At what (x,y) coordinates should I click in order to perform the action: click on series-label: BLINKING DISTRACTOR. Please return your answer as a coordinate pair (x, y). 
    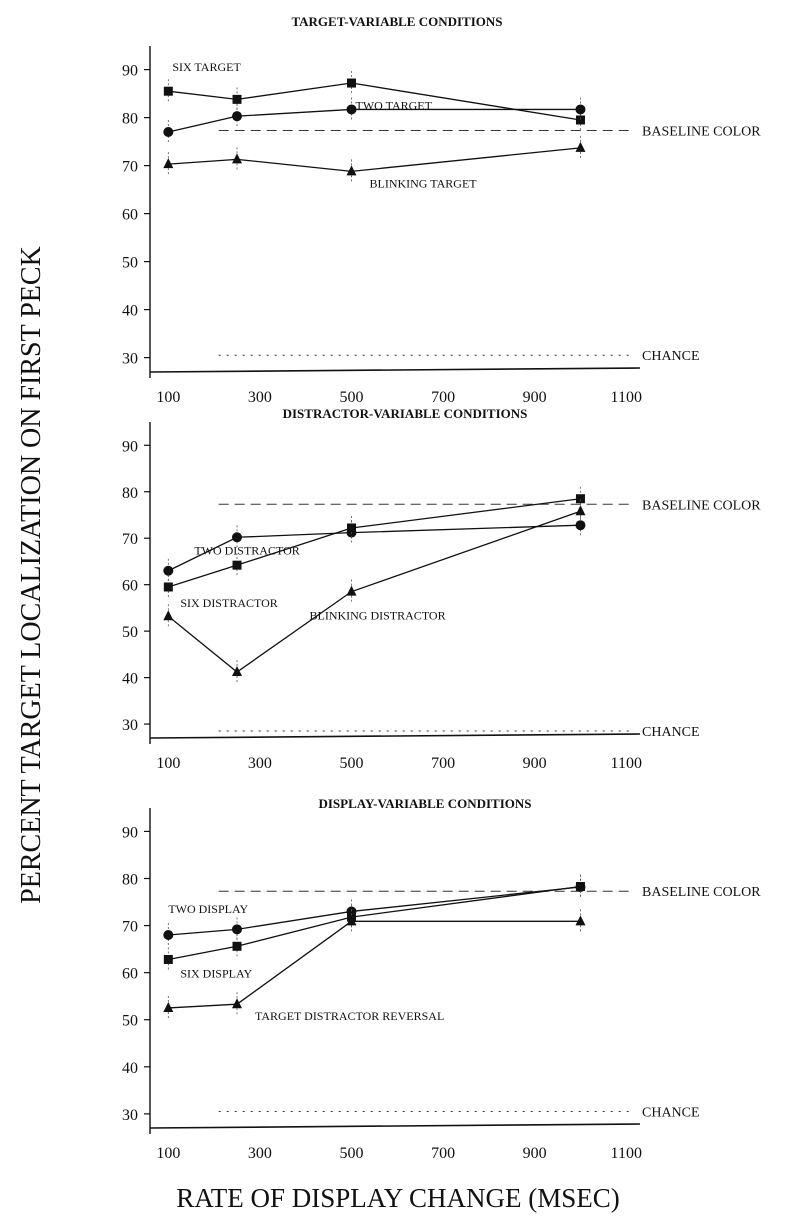
    Looking at the image, I should click on (377, 616).